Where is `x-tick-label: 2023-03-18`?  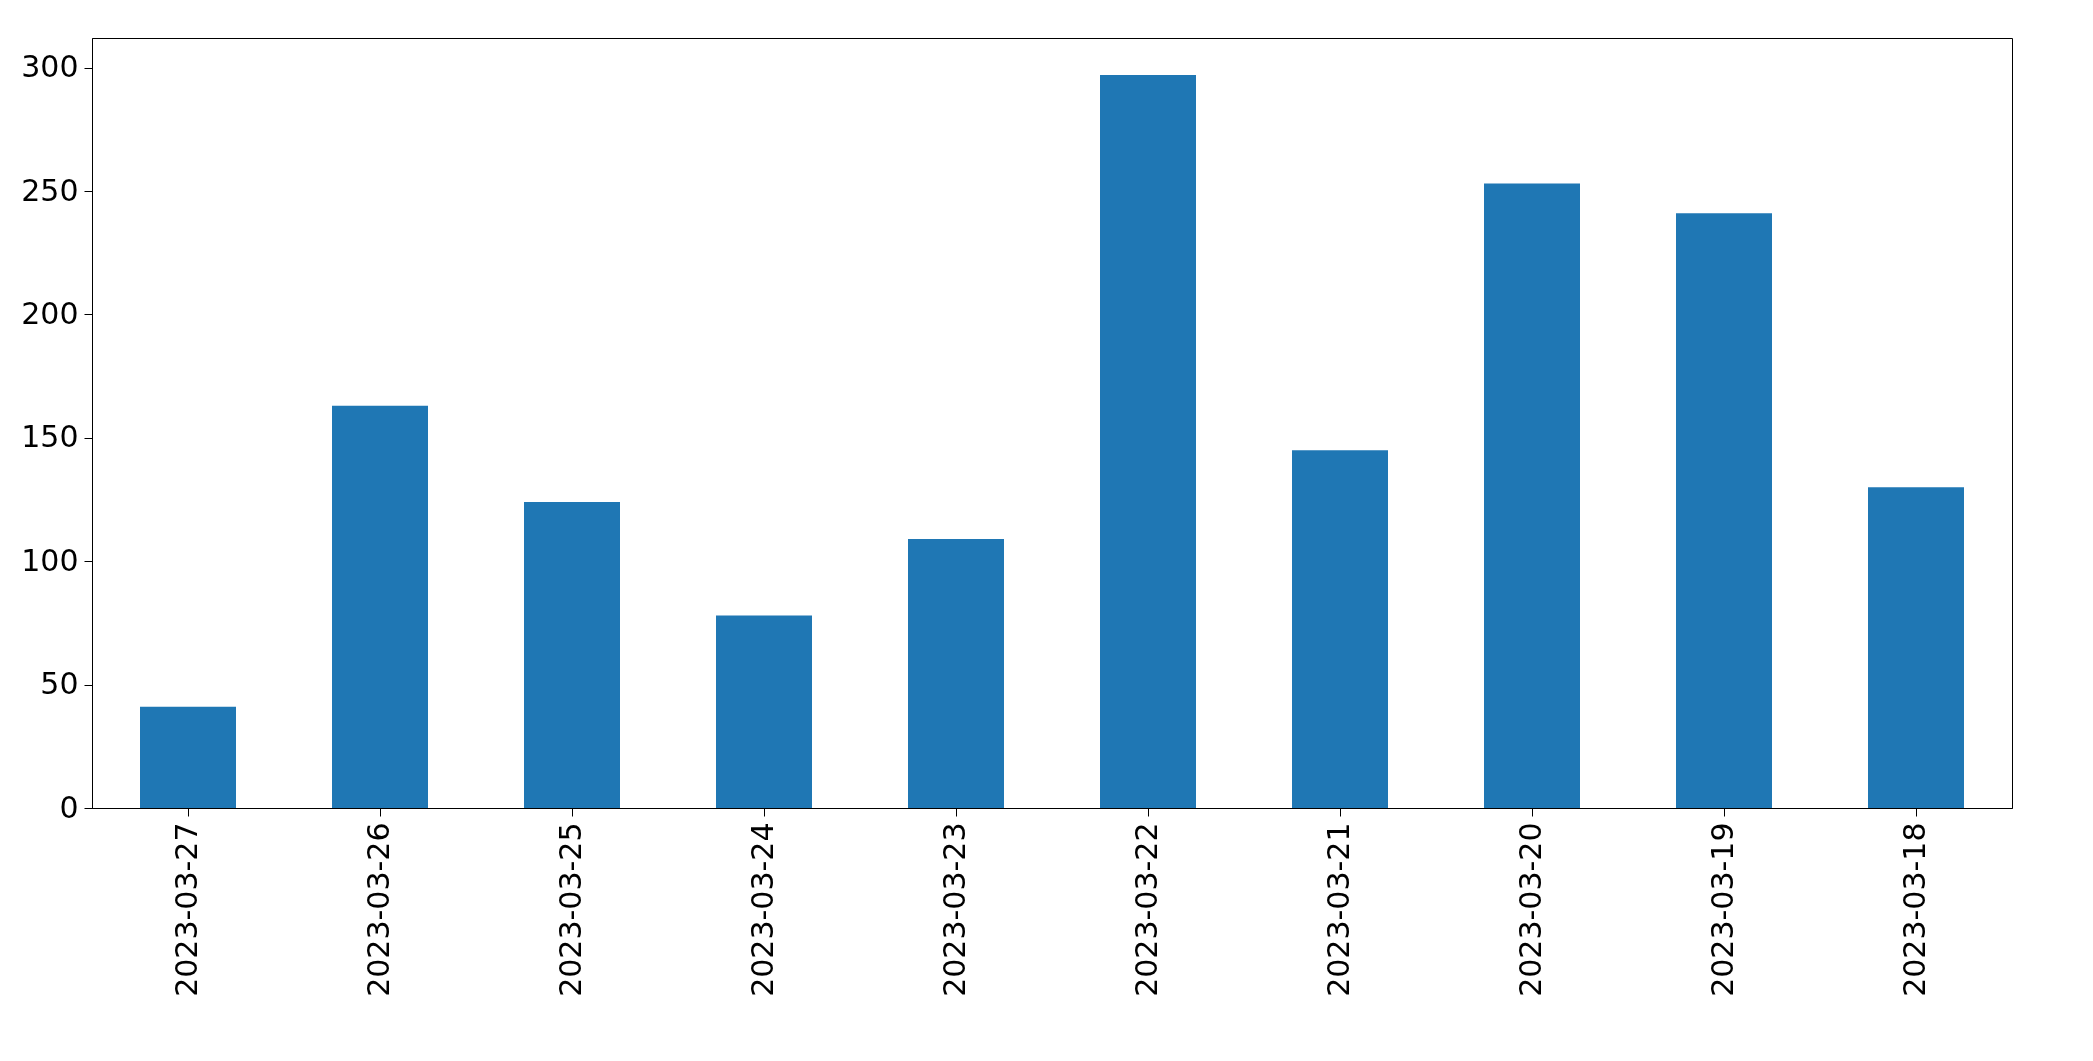 x-tick-label: 2023-03-18 is located at coordinates (1914, 909).